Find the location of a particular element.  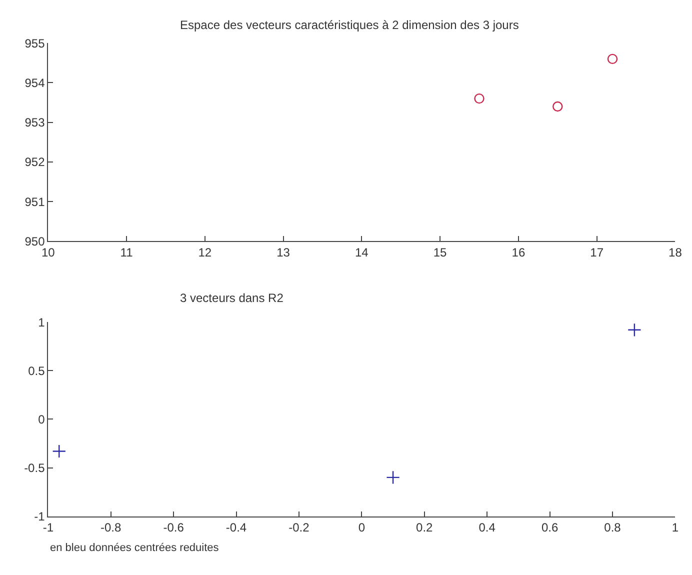

x-tick-label: 14 is located at coordinates (362, 253).